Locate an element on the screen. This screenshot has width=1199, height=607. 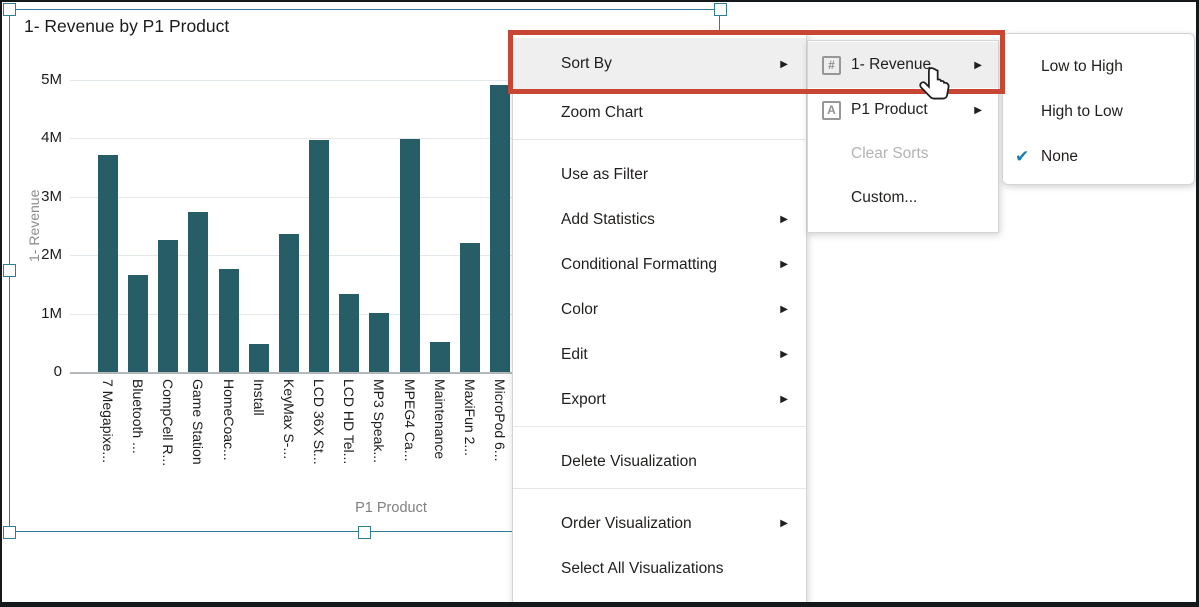
menu-item-label: Delete Visualization is located at coordinates (629, 461).